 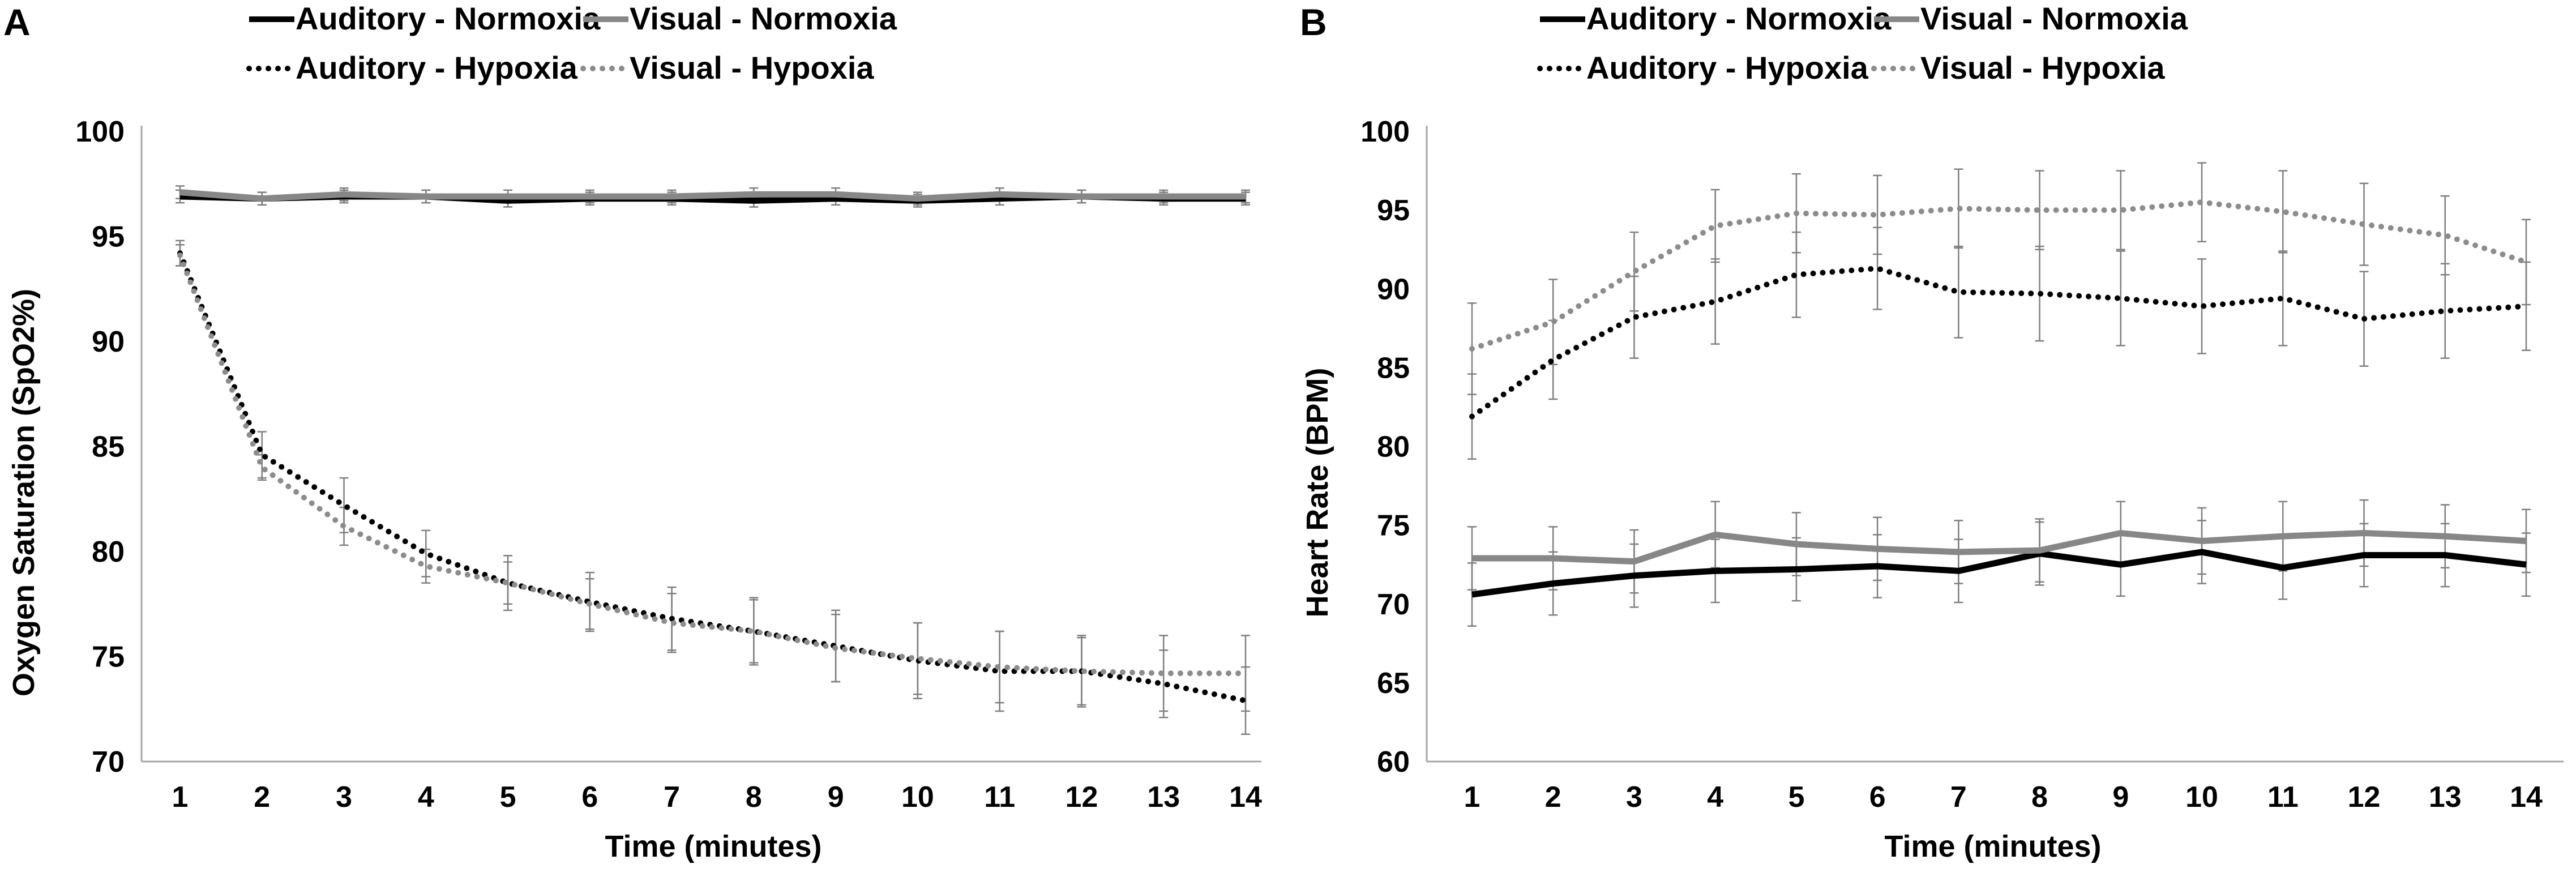 I want to click on panel-a-y-tick-95: 95, so click(x=108, y=237).